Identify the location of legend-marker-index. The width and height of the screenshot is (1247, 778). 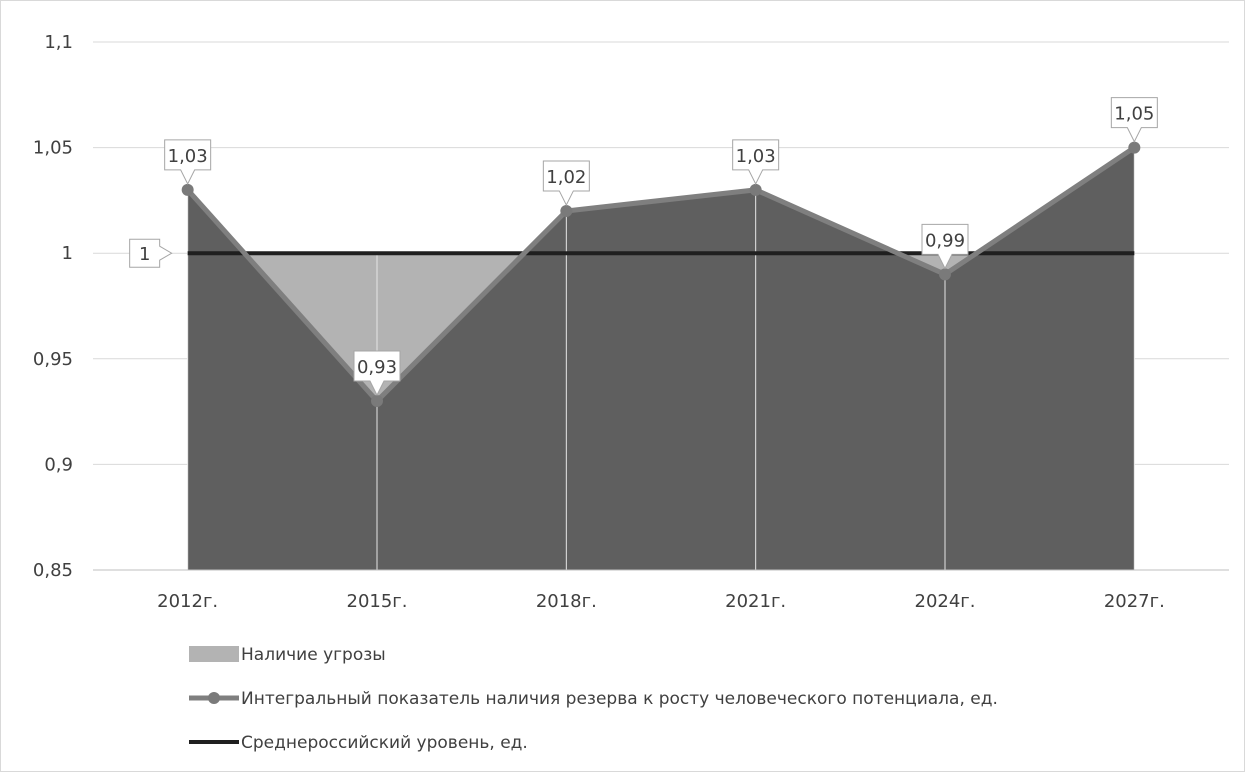
(214, 698).